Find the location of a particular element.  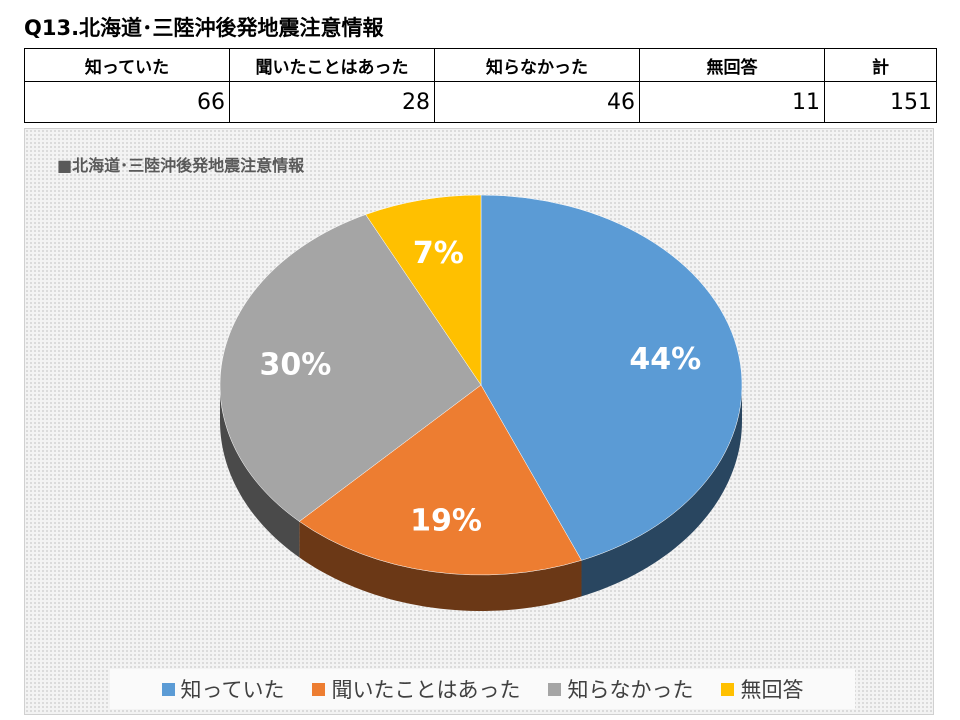

legend-item: 知らなかった is located at coordinates (620, 689).